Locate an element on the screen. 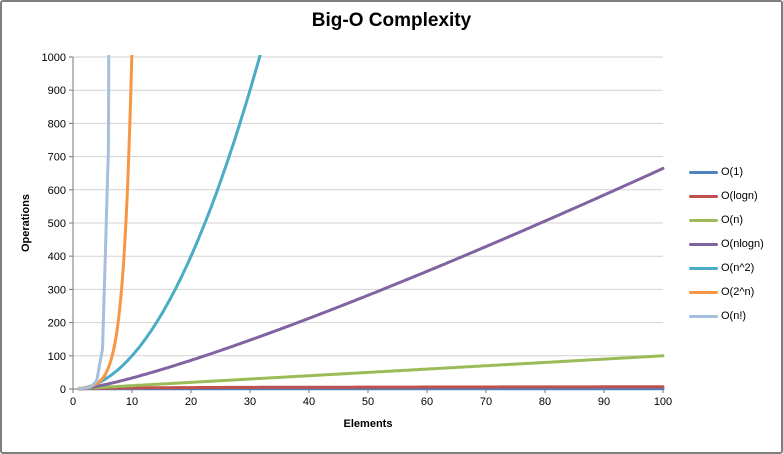 Image resolution: width=783 pixels, height=454 pixels. x-tick-label: 80 is located at coordinates (545, 402).